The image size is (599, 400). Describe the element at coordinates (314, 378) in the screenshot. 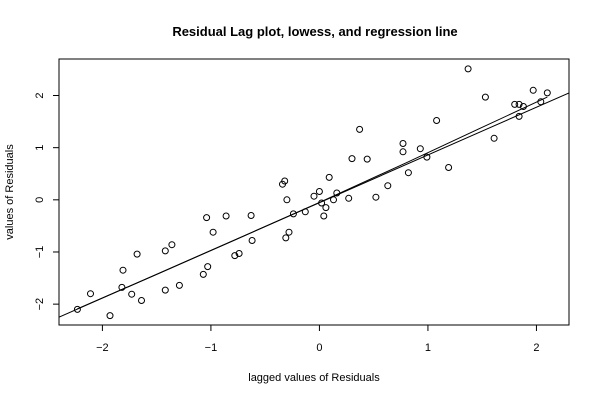

I see `x-axis-label: lagged values of Residuals` at that location.